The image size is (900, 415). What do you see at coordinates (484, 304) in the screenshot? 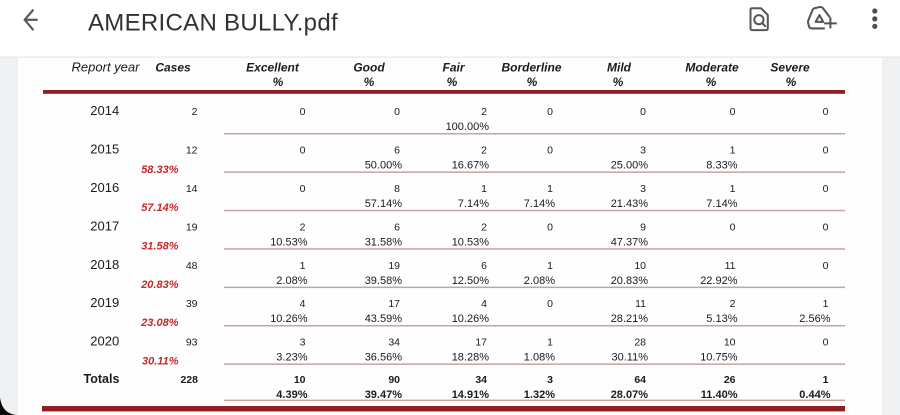
I see `svg-text: 4` at bounding box center [484, 304].